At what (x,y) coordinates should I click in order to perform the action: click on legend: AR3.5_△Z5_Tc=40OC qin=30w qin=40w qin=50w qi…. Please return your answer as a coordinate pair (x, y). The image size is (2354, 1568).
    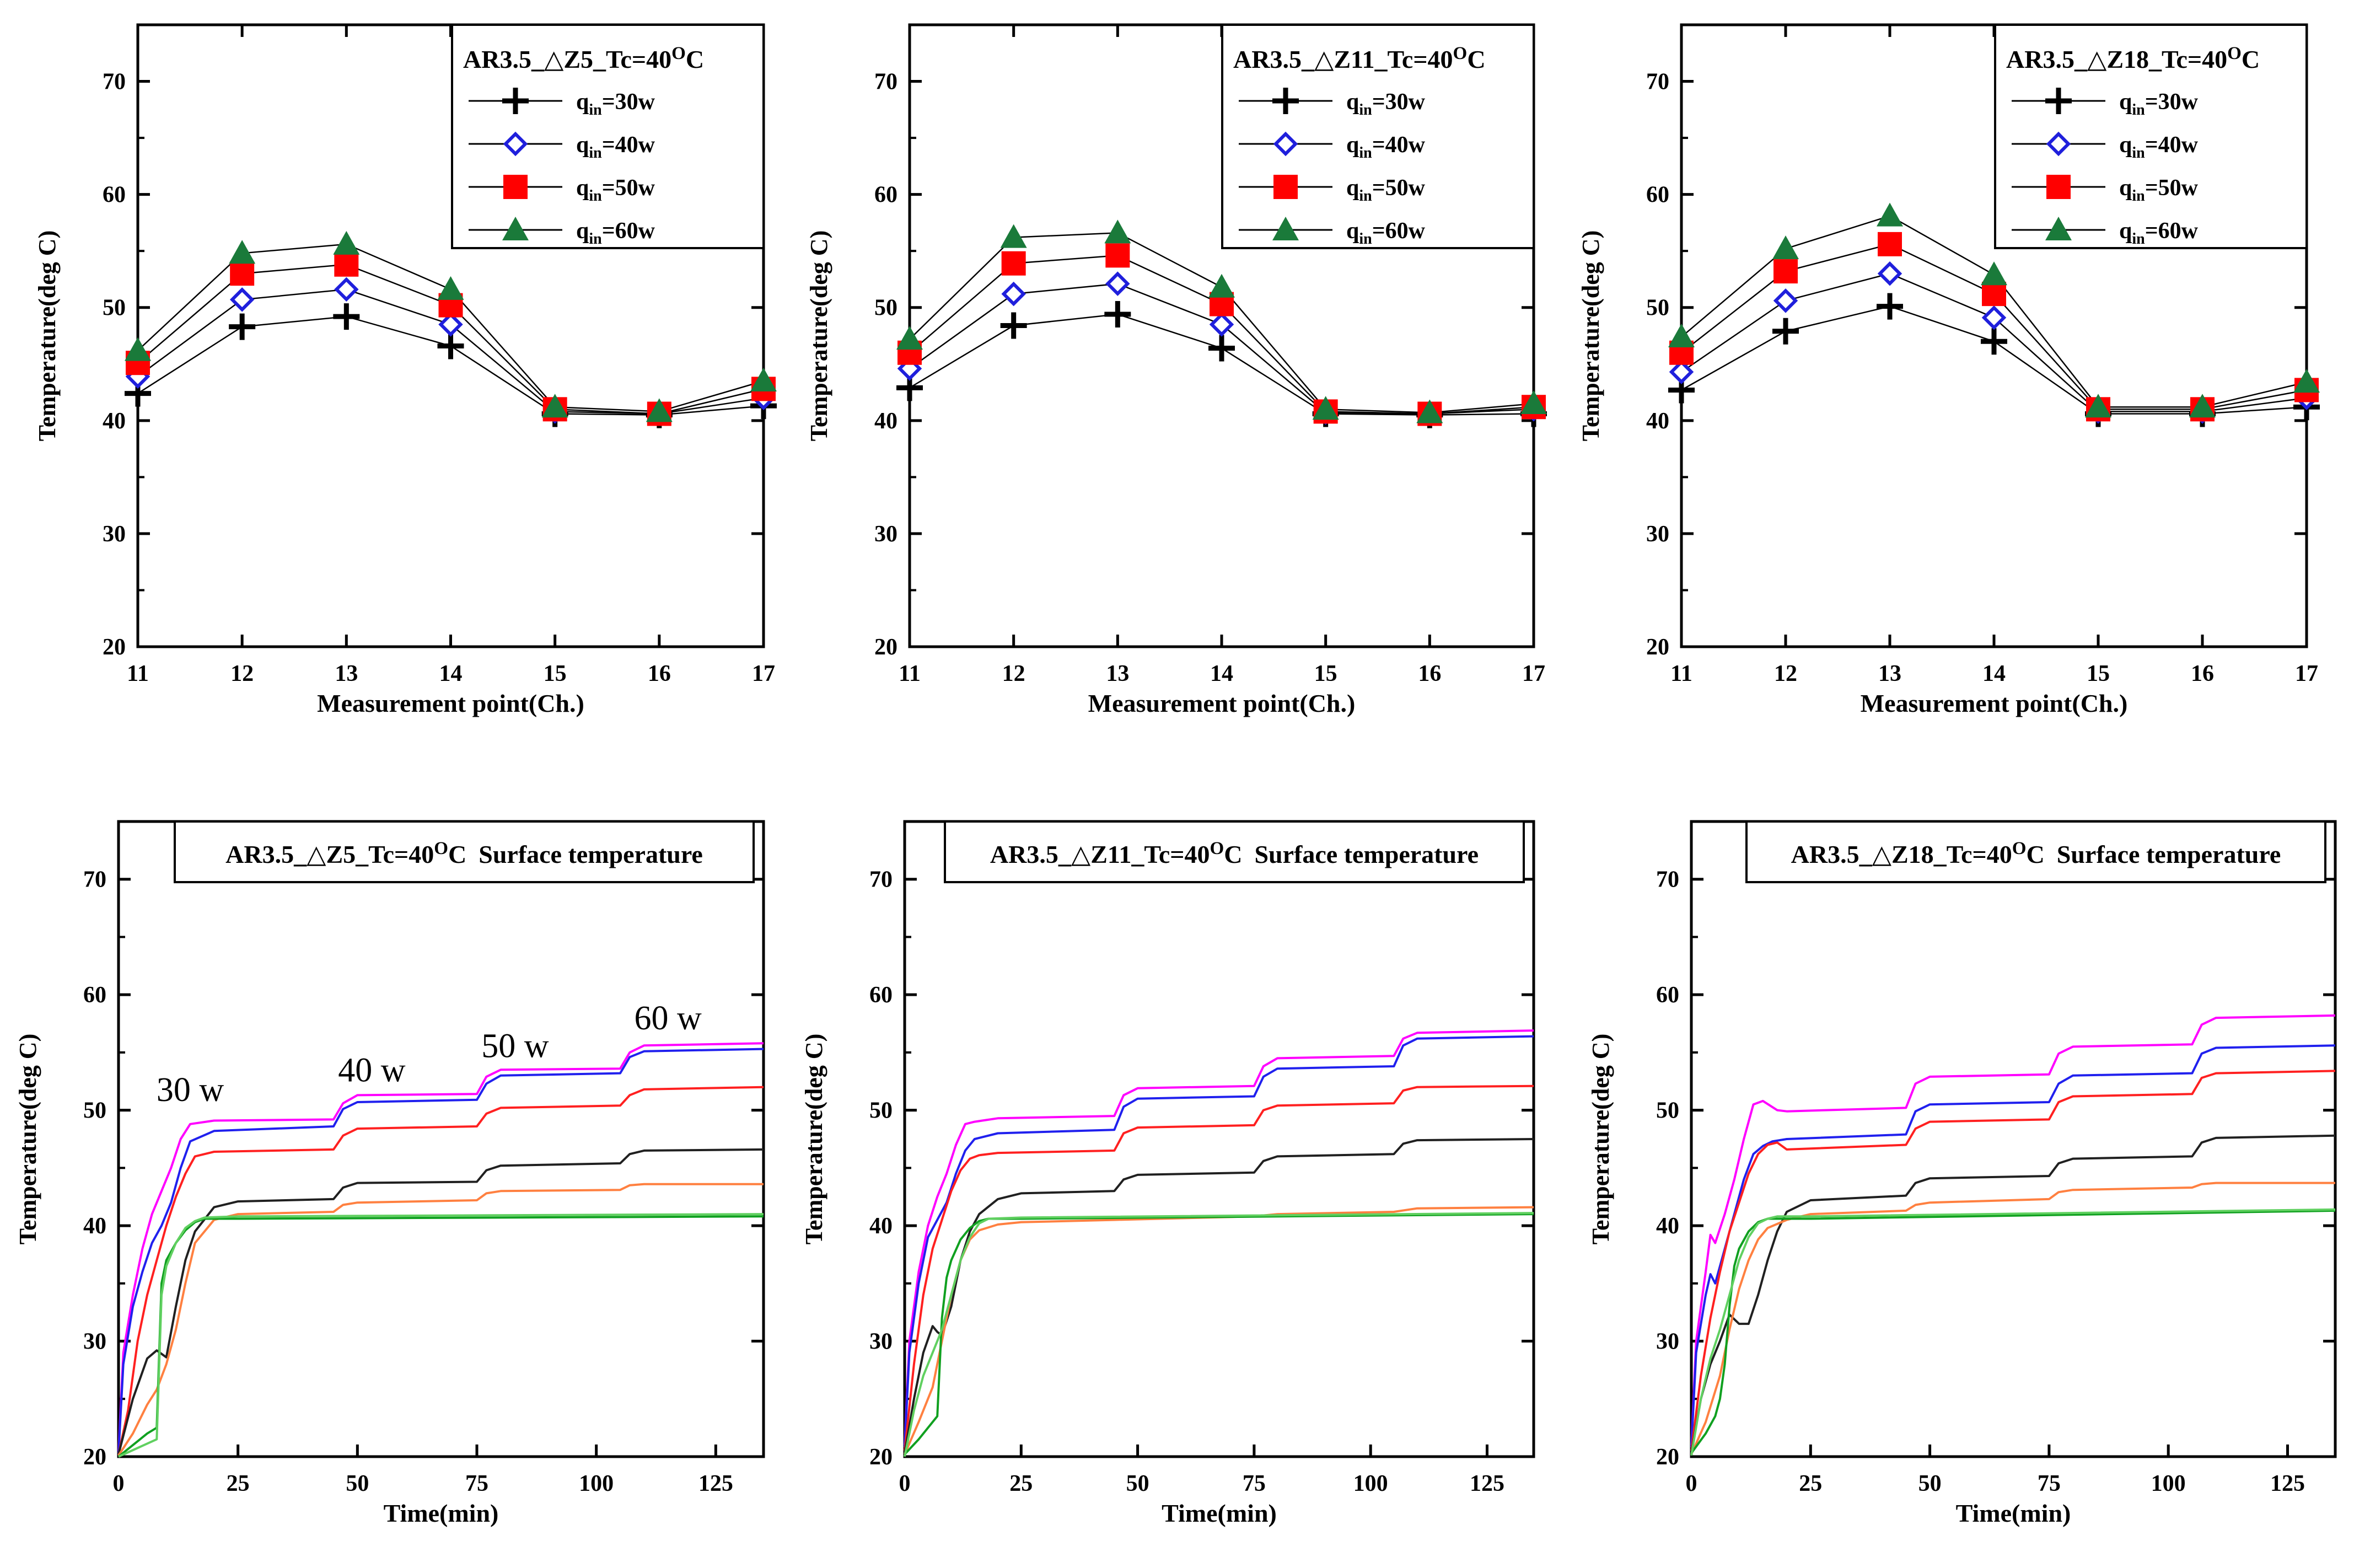
    Looking at the image, I should click on (608, 136).